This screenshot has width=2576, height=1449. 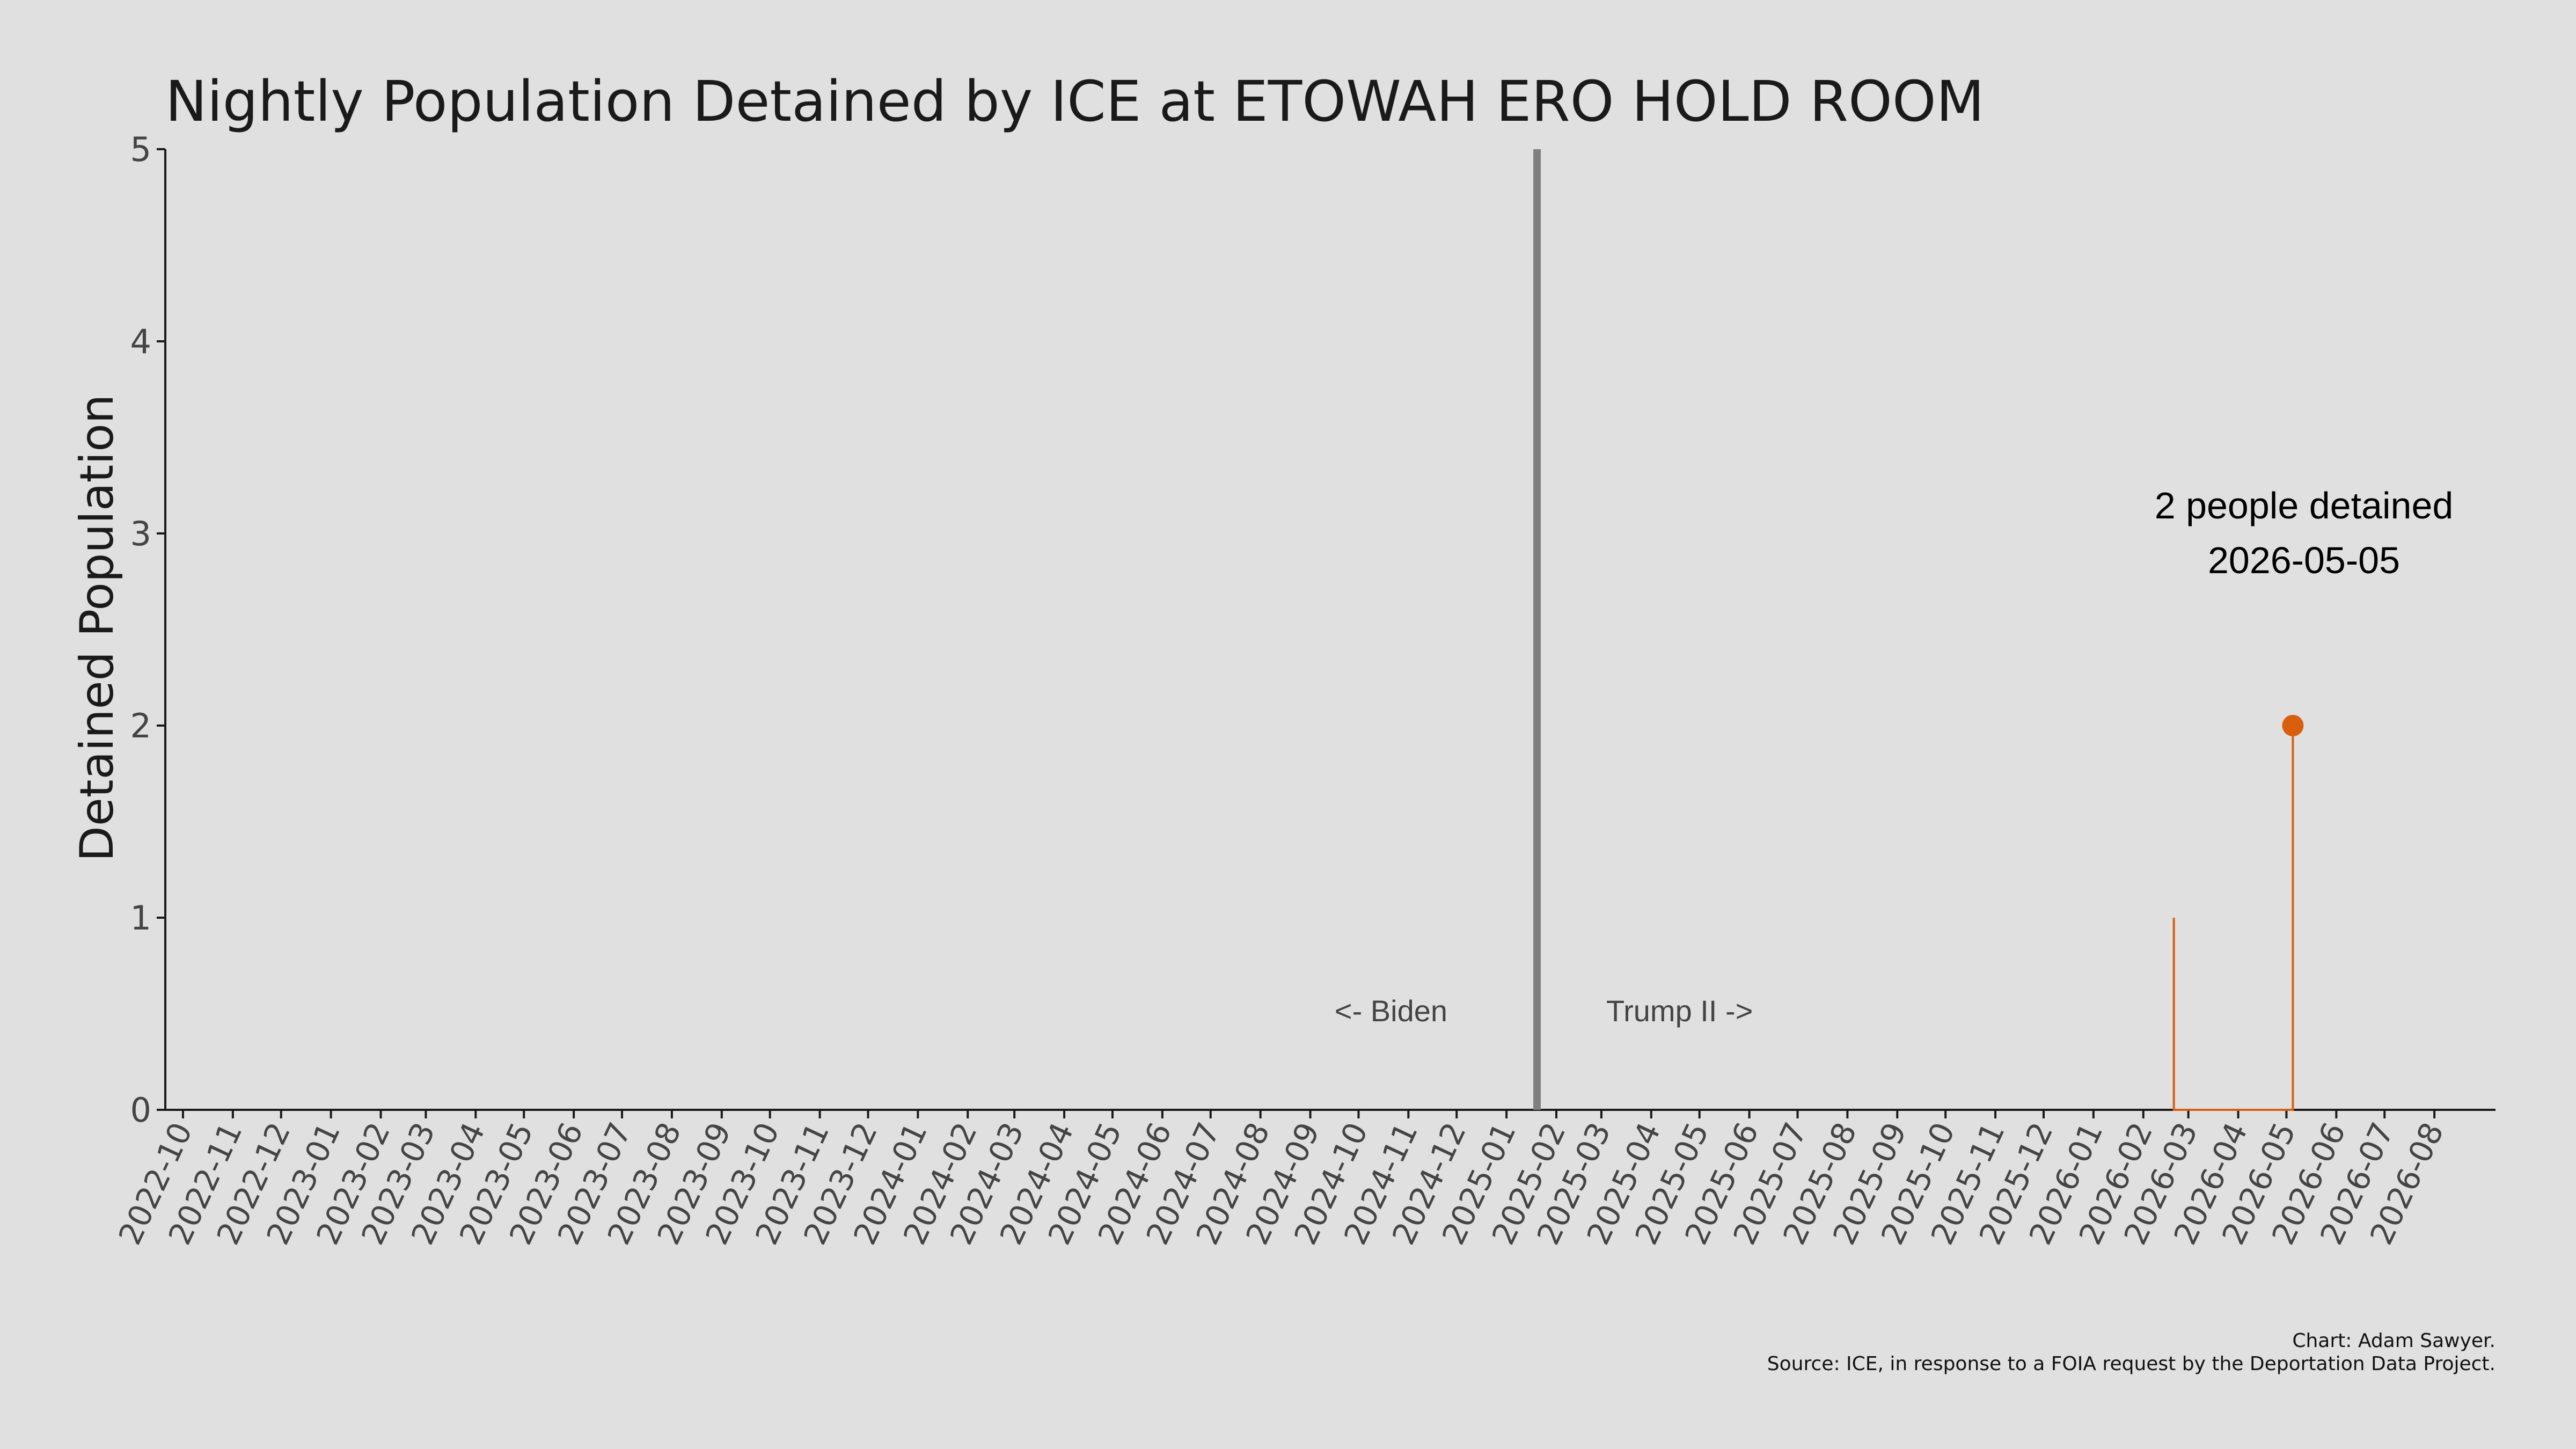 What do you see at coordinates (2233, 918) in the screenshot?
I see `series-line` at bounding box center [2233, 918].